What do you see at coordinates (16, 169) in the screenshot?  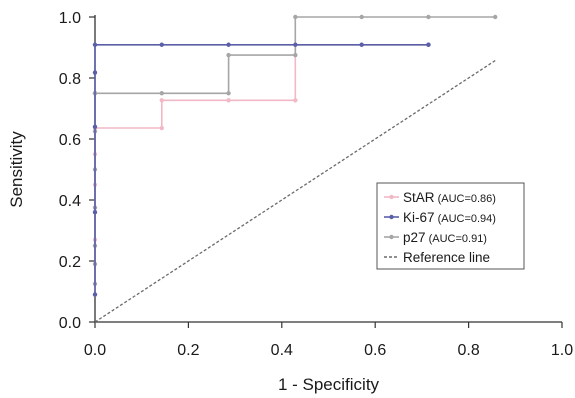 I see `y-axis-title: Sensitivity` at bounding box center [16, 169].